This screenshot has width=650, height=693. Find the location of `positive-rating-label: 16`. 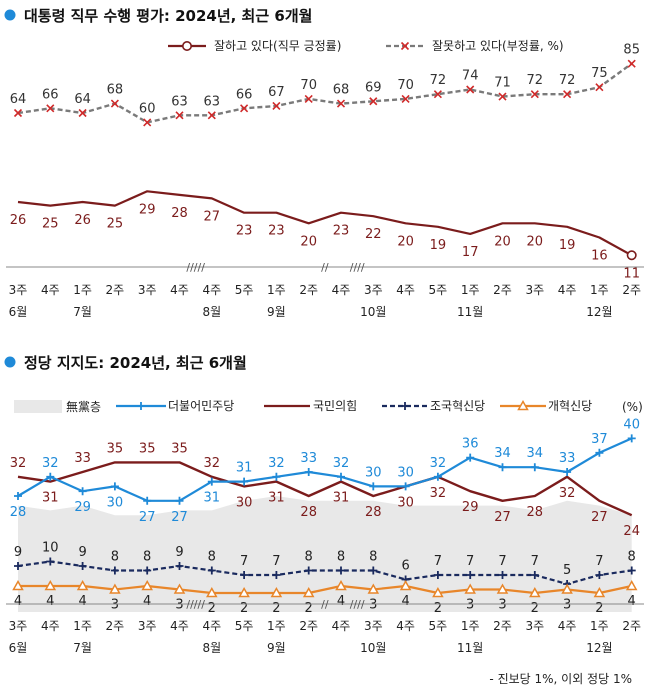

positive-rating-label: 16 is located at coordinates (599, 256).